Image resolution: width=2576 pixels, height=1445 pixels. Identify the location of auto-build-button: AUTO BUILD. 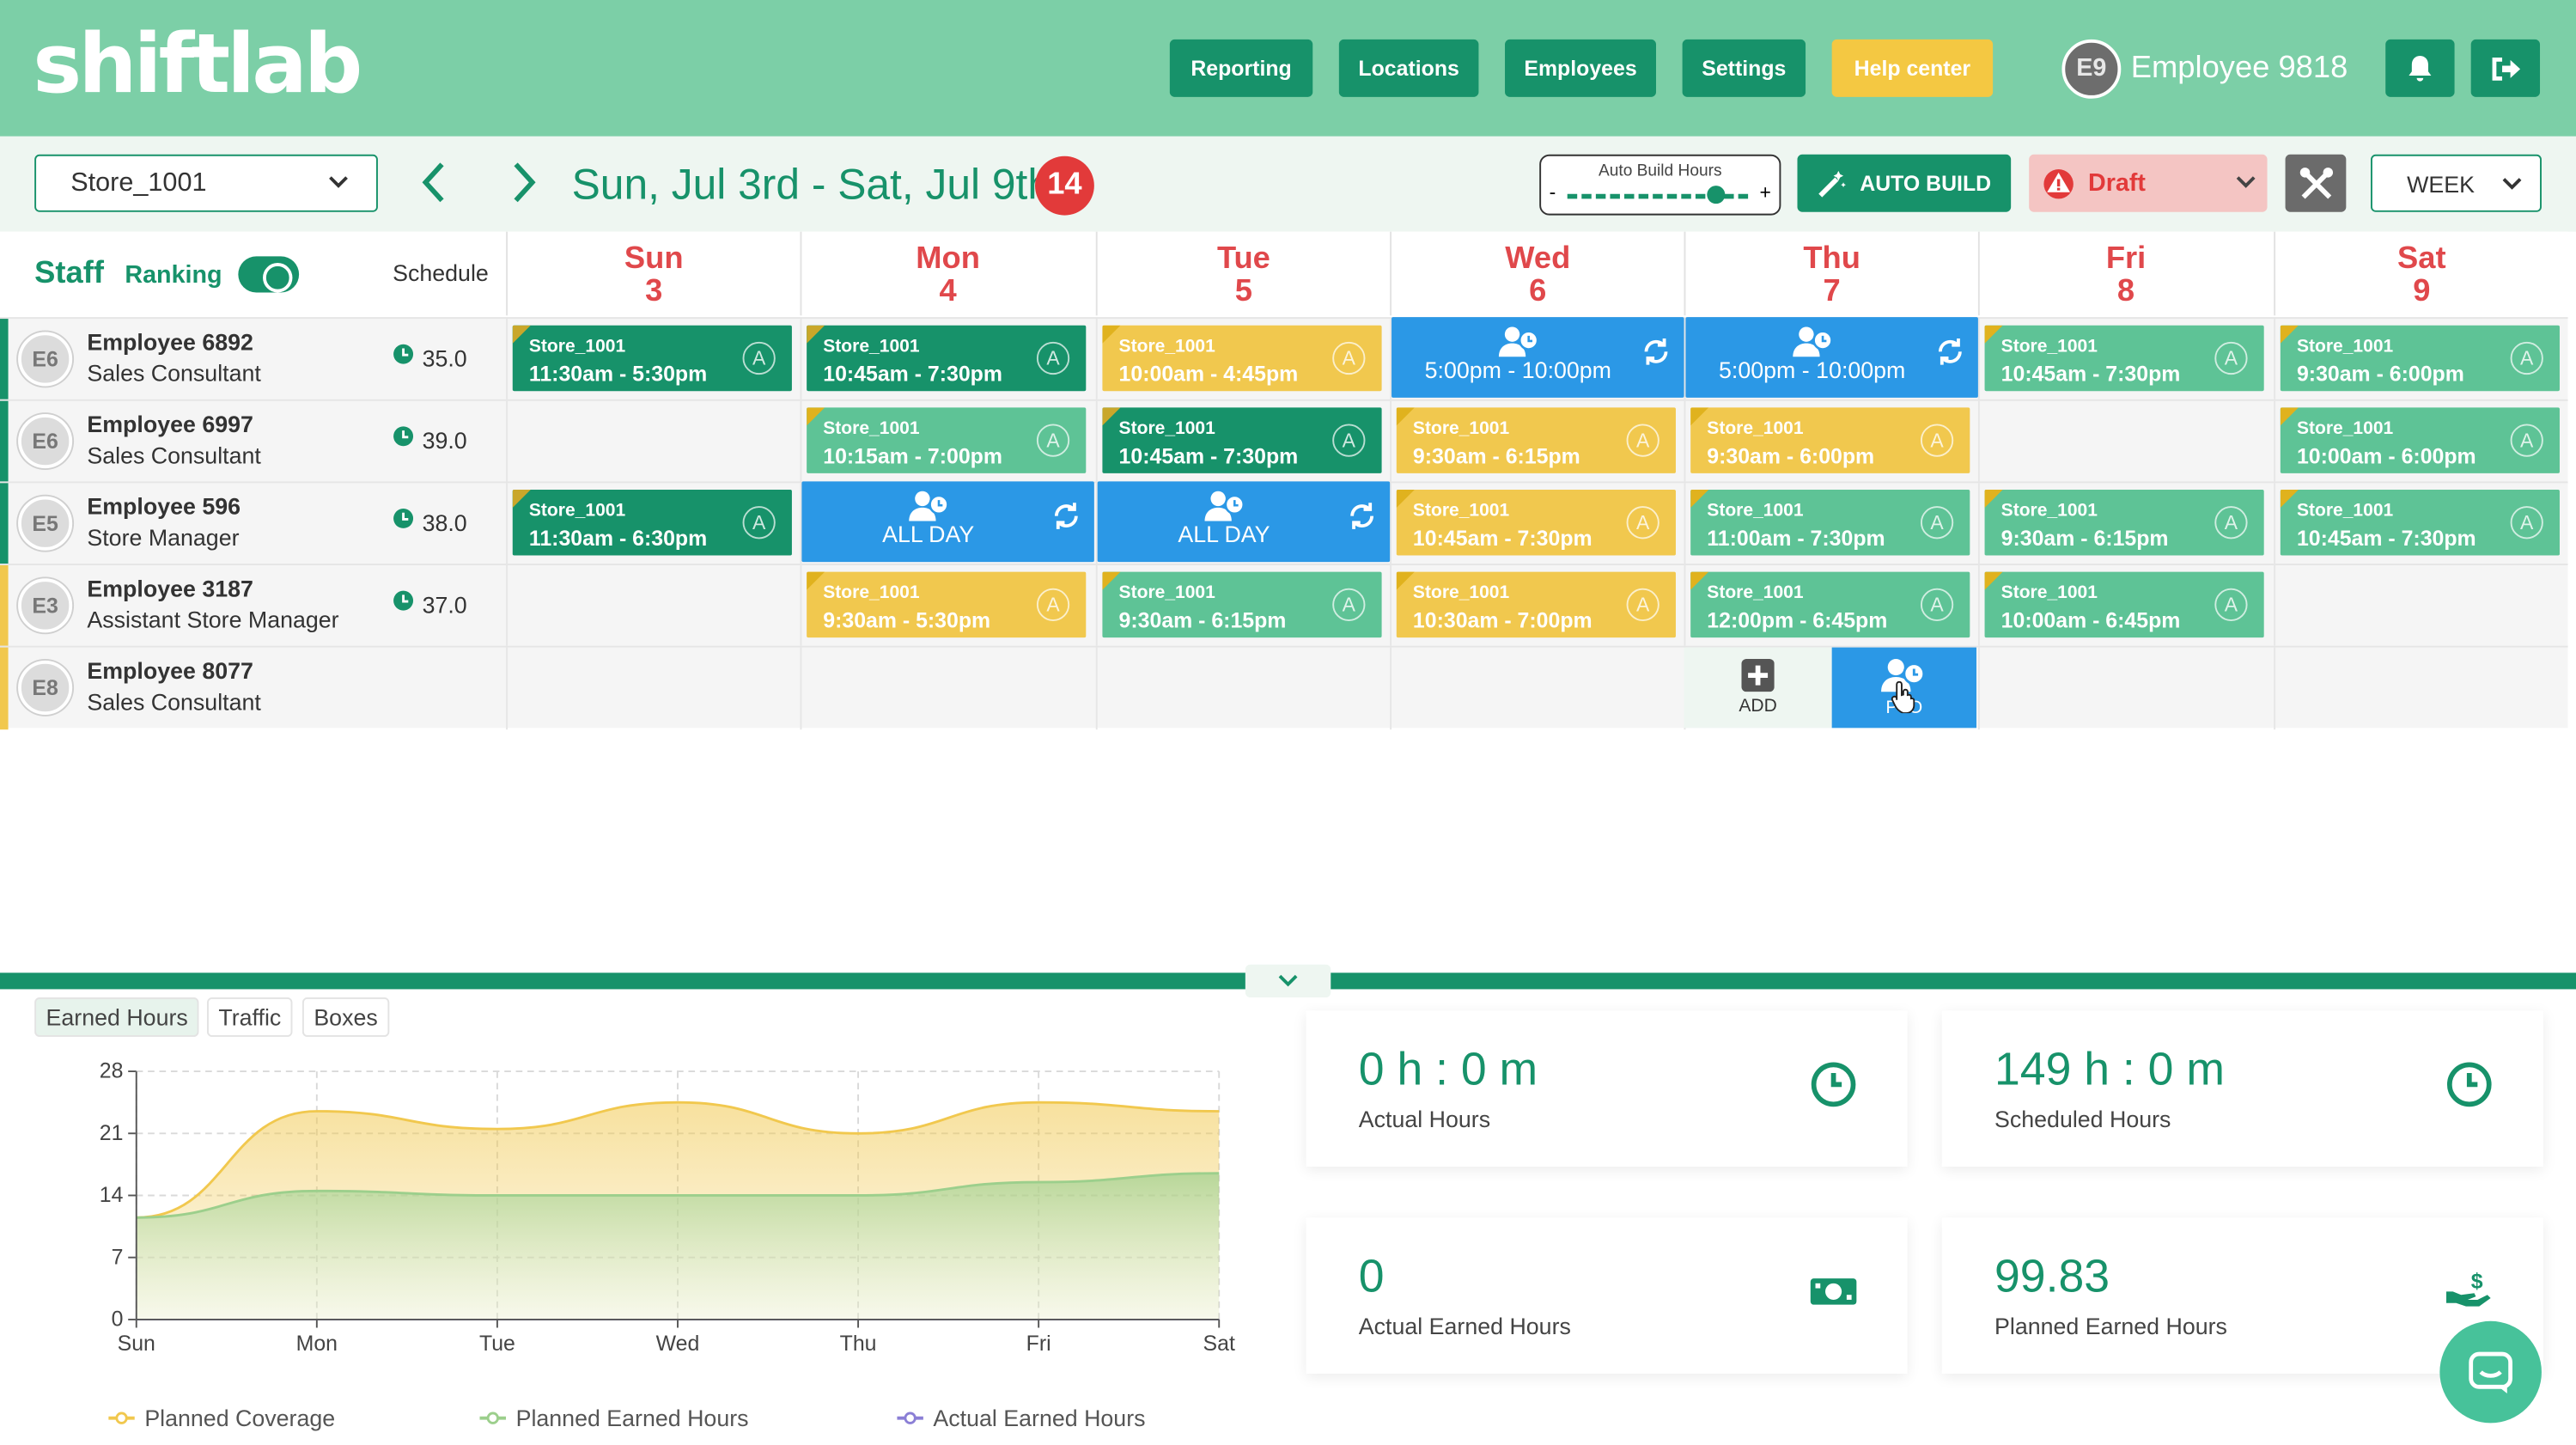
(1904, 183).